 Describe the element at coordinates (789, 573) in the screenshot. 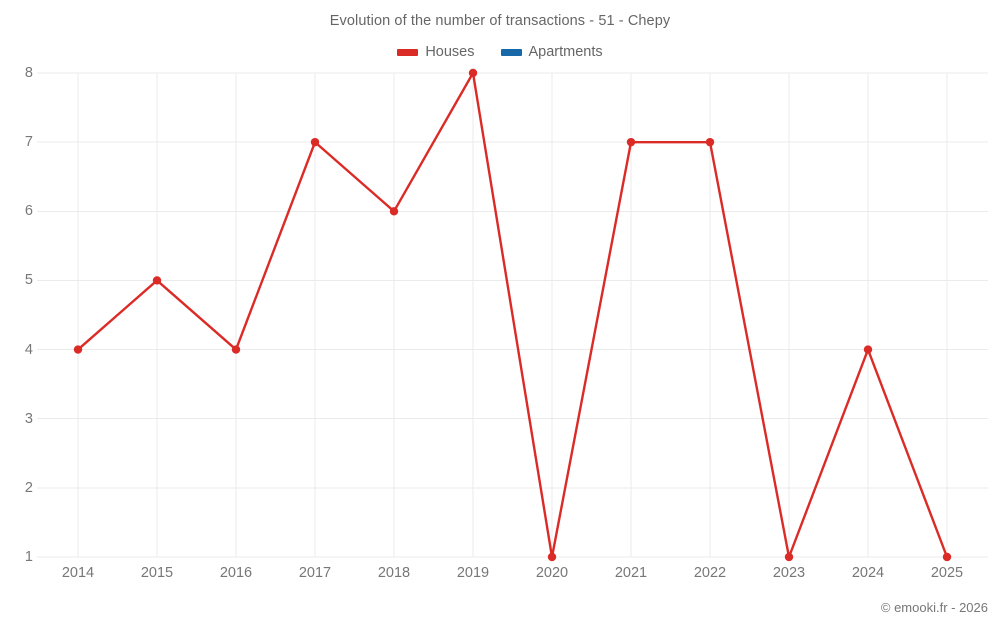

I see `x-axis-tick-label: 2023` at that location.